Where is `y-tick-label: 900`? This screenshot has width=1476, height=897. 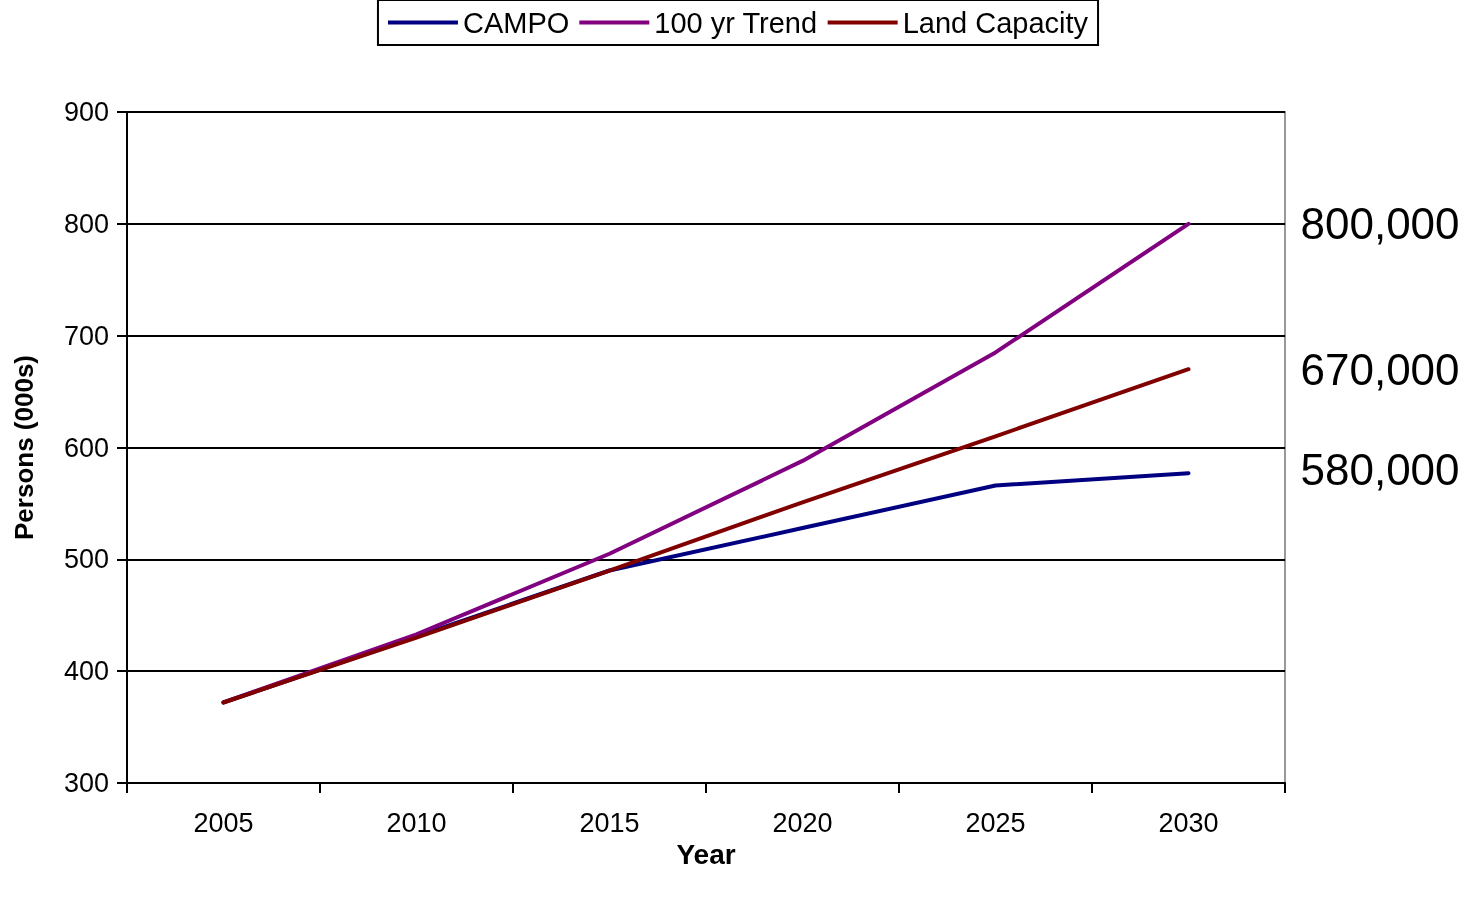 y-tick-label: 900 is located at coordinates (86, 112).